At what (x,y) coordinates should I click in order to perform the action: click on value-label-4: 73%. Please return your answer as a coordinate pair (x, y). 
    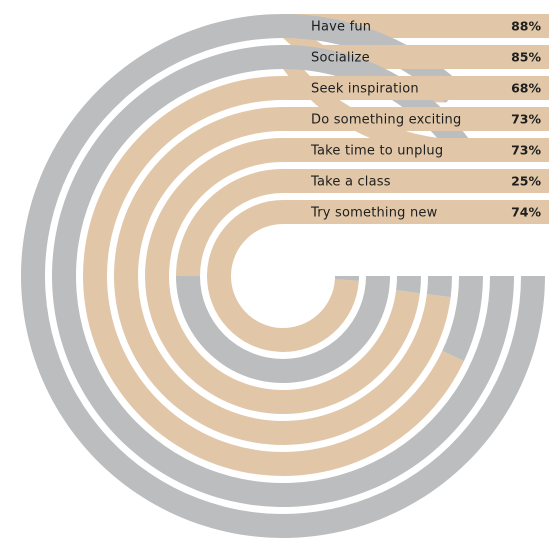
    Looking at the image, I should click on (526, 119).